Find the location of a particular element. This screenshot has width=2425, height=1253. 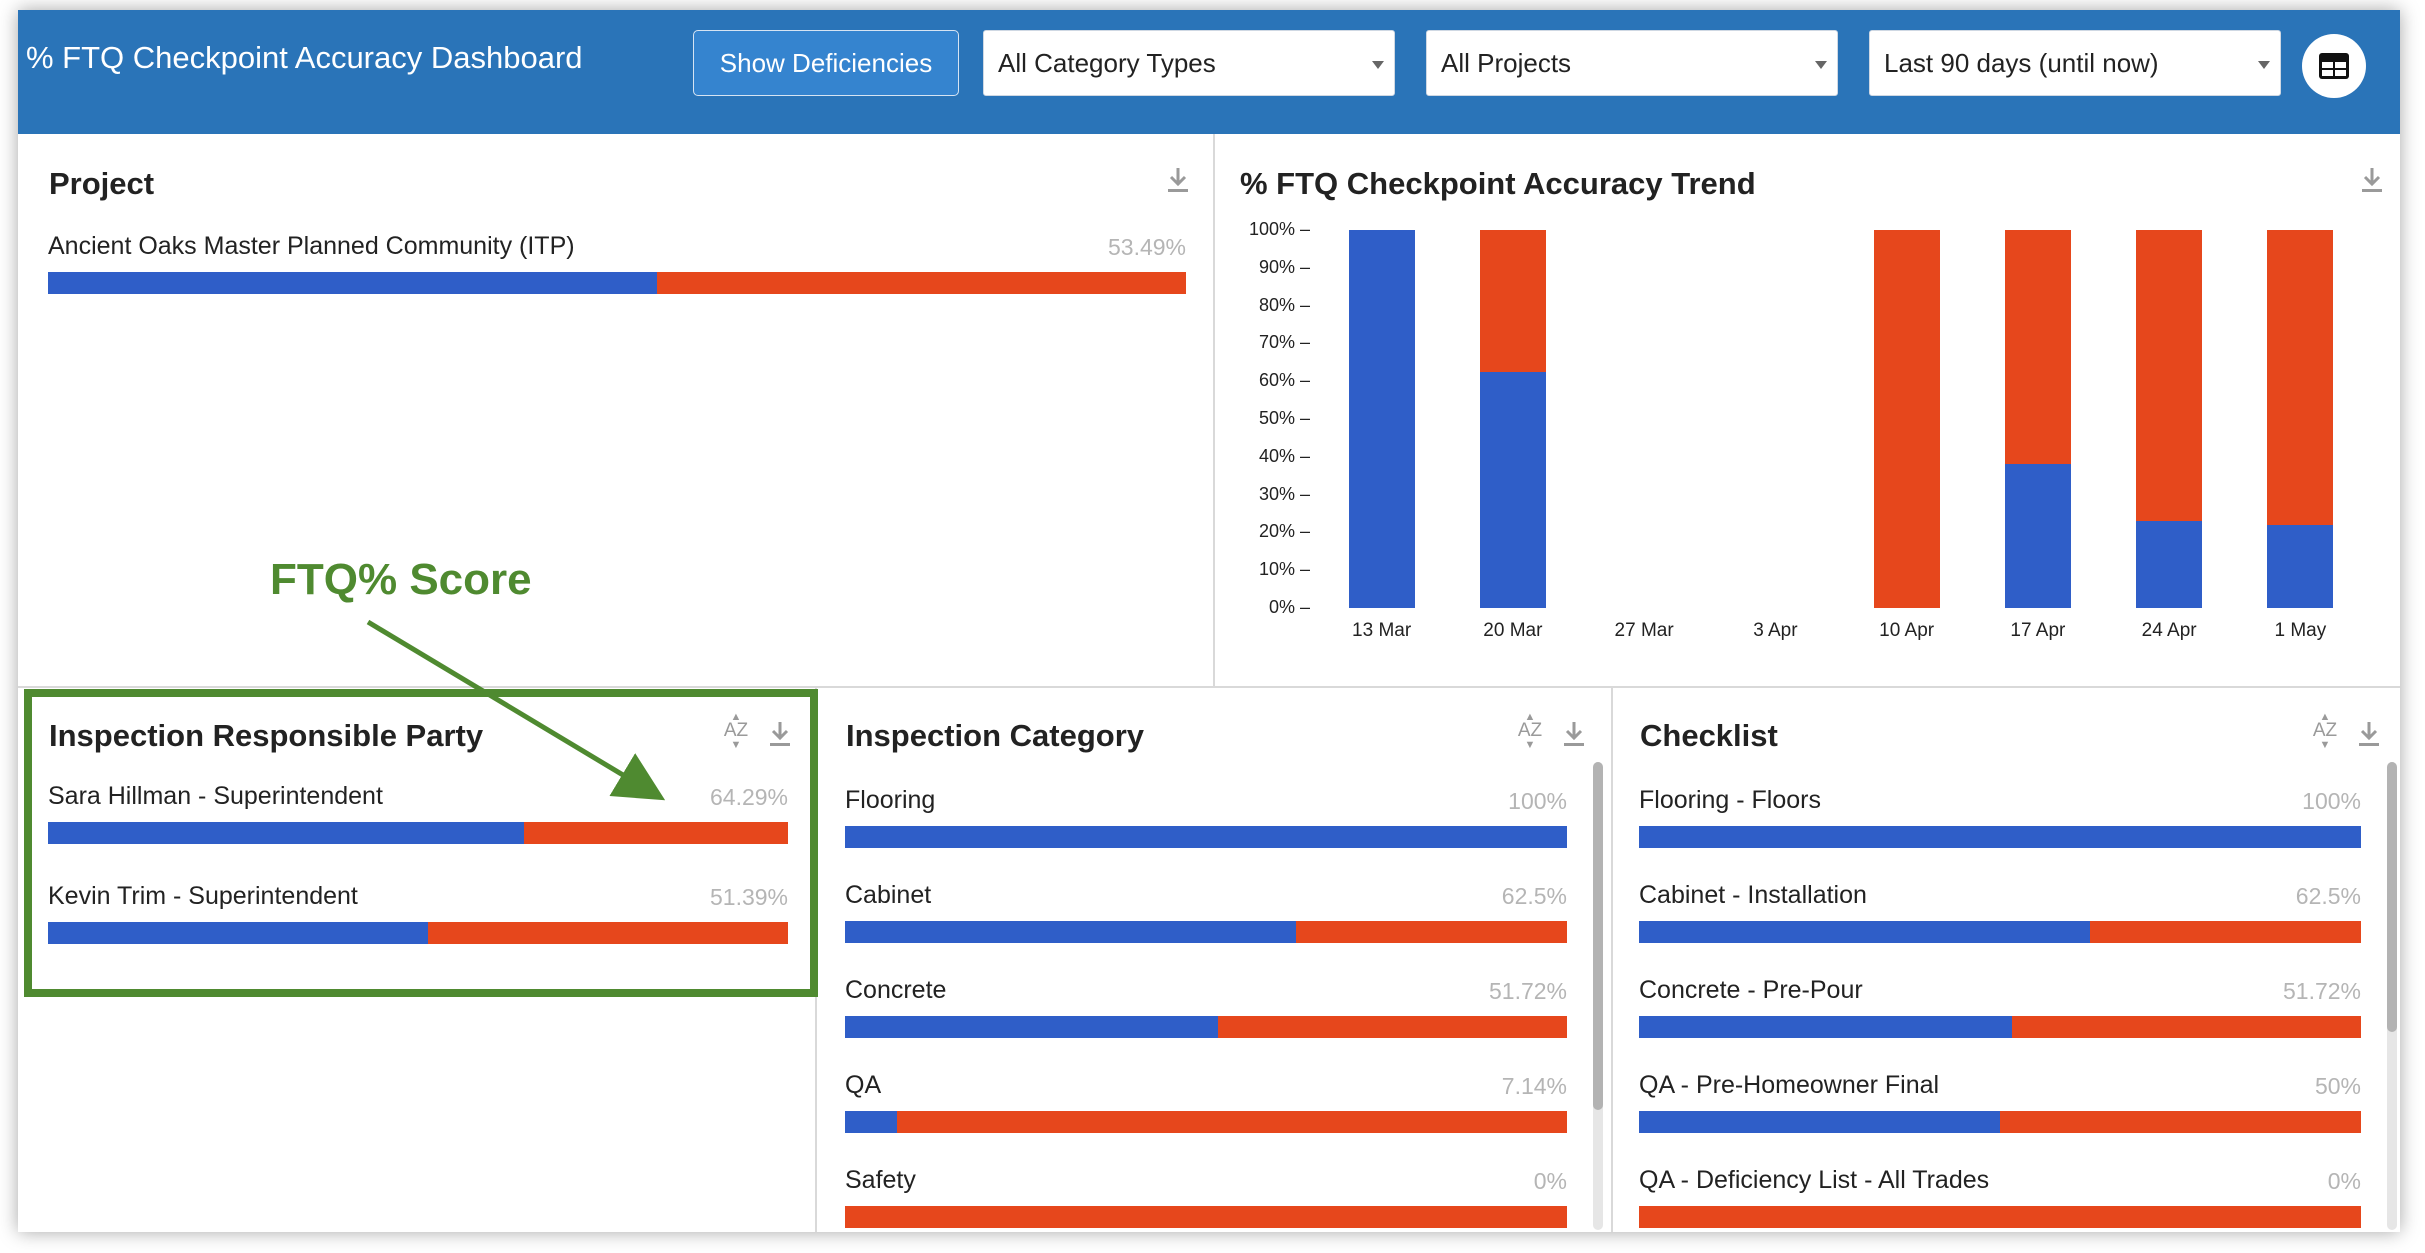

category-type-select-value: All Category Types is located at coordinates (1107, 62).